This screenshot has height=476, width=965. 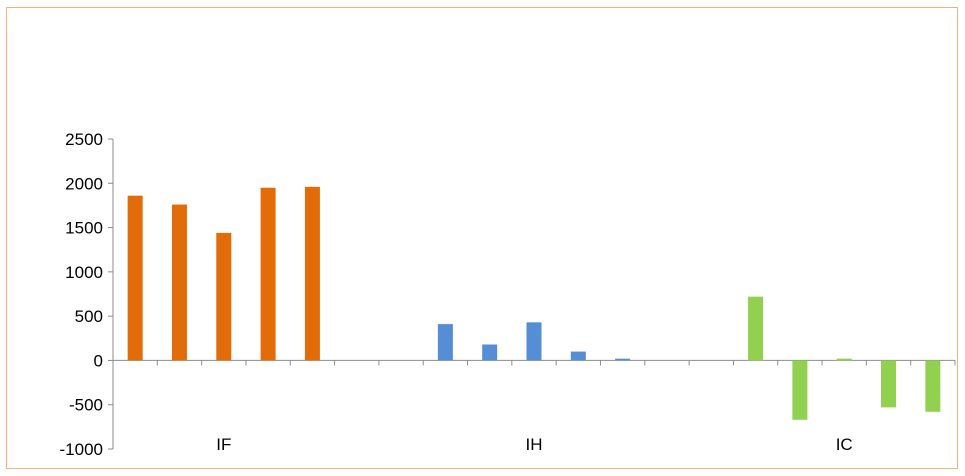 What do you see at coordinates (84, 228) in the screenshot?
I see `y-tick-label: 1500` at bounding box center [84, 228].